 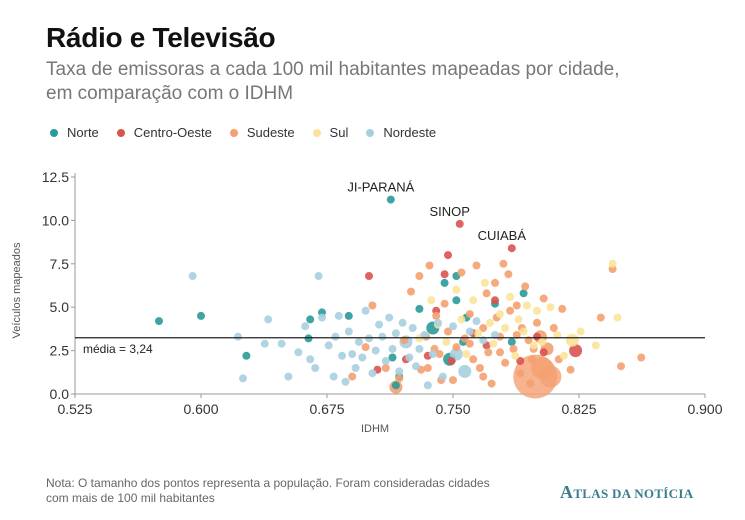 I want to click on legend-item-sudeste: Sudeste, so click(x=262, y=132).